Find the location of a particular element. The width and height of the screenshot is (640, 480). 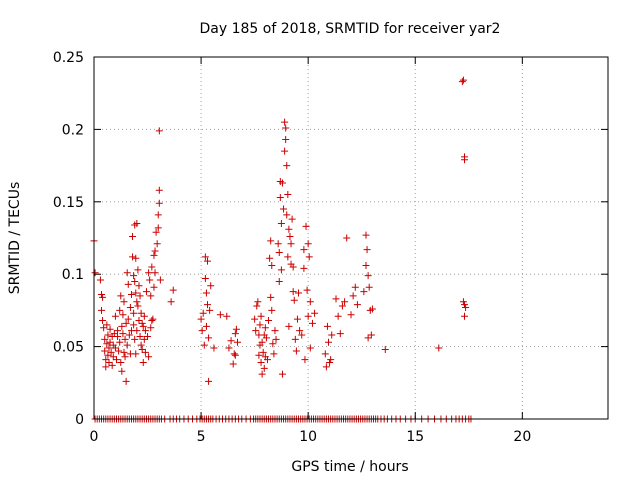

y-tick-label: 0.05 is located at coordinates (68, 348).